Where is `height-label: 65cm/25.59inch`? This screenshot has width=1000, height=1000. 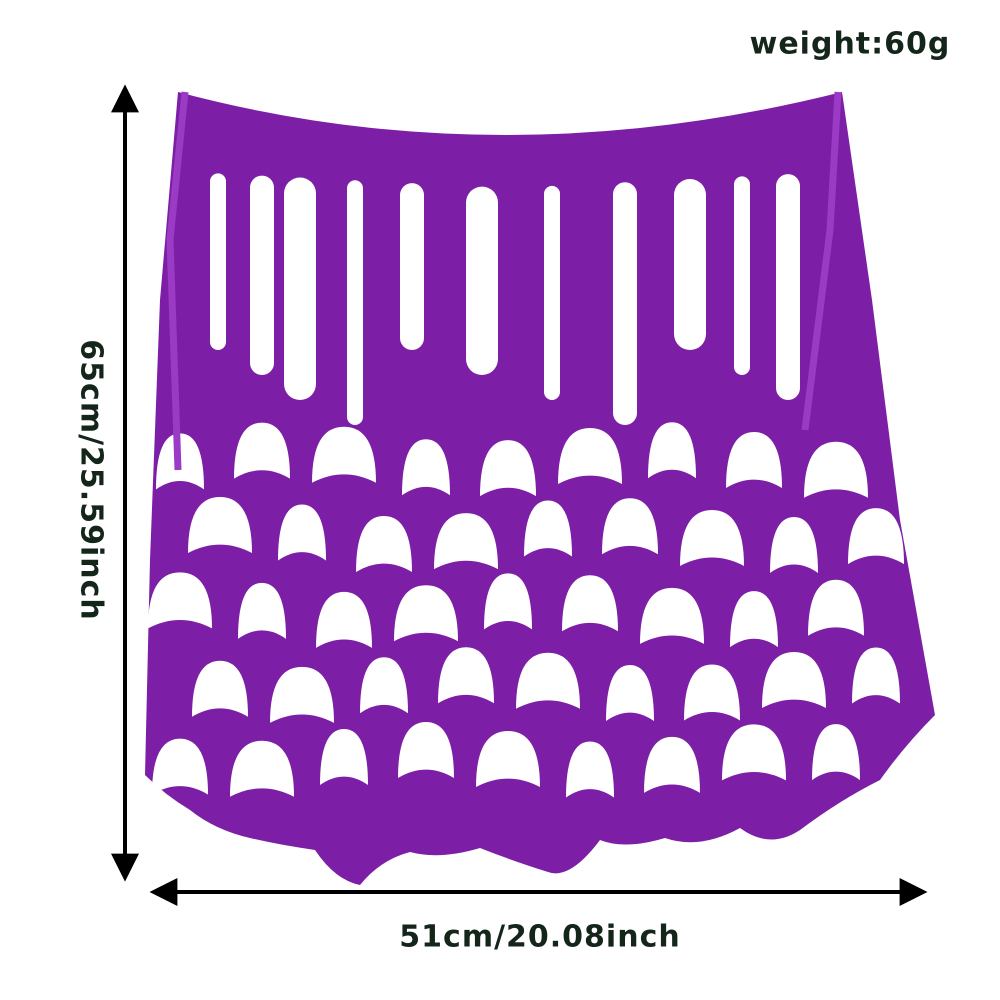
height-label: 65cm/25.59inch is located at coordinates (91, 479).